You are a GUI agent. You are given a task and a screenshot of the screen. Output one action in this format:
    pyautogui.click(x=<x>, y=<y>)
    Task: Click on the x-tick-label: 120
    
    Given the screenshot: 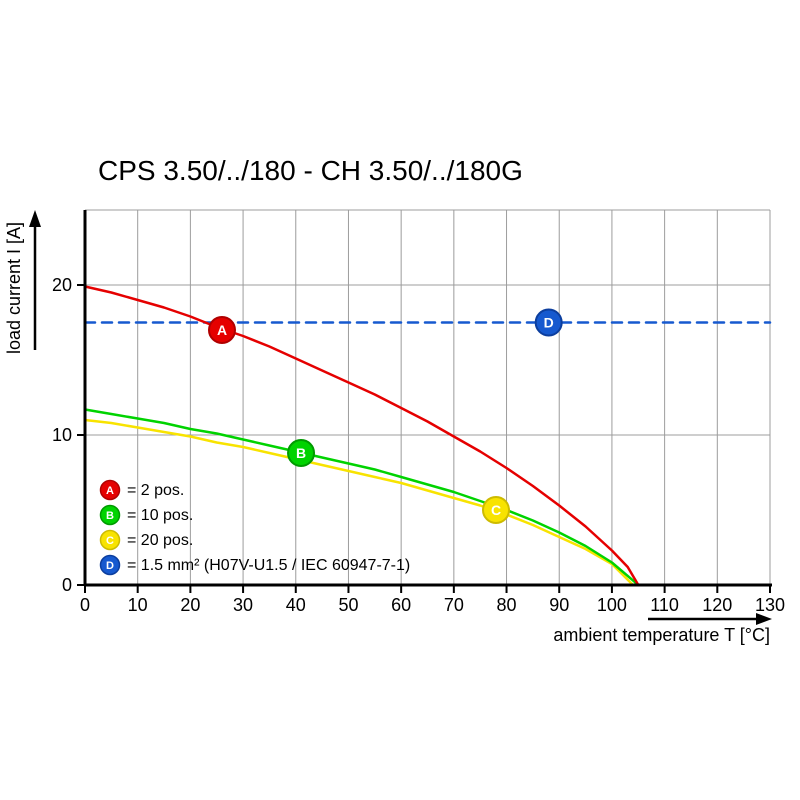 What is the action you would take?
    pyautogui.click(x=717, y=605)
    